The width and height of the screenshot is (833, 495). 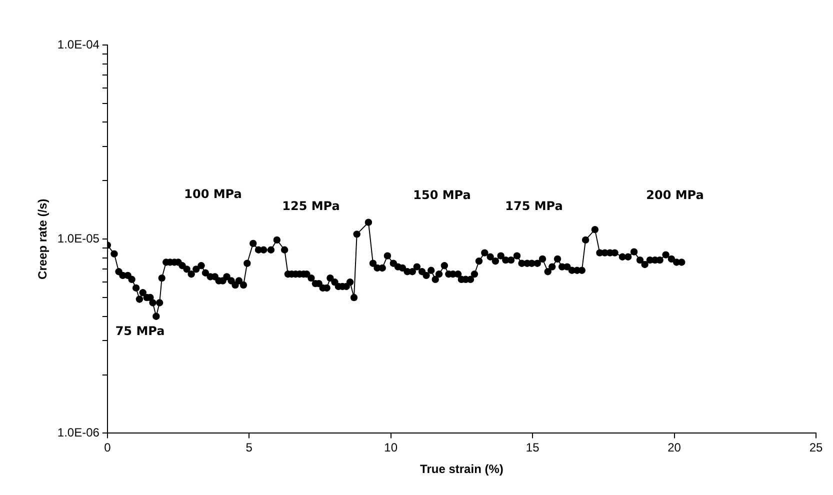 I want to click on annotation: 75 MPa, so click(x=140, y=331).